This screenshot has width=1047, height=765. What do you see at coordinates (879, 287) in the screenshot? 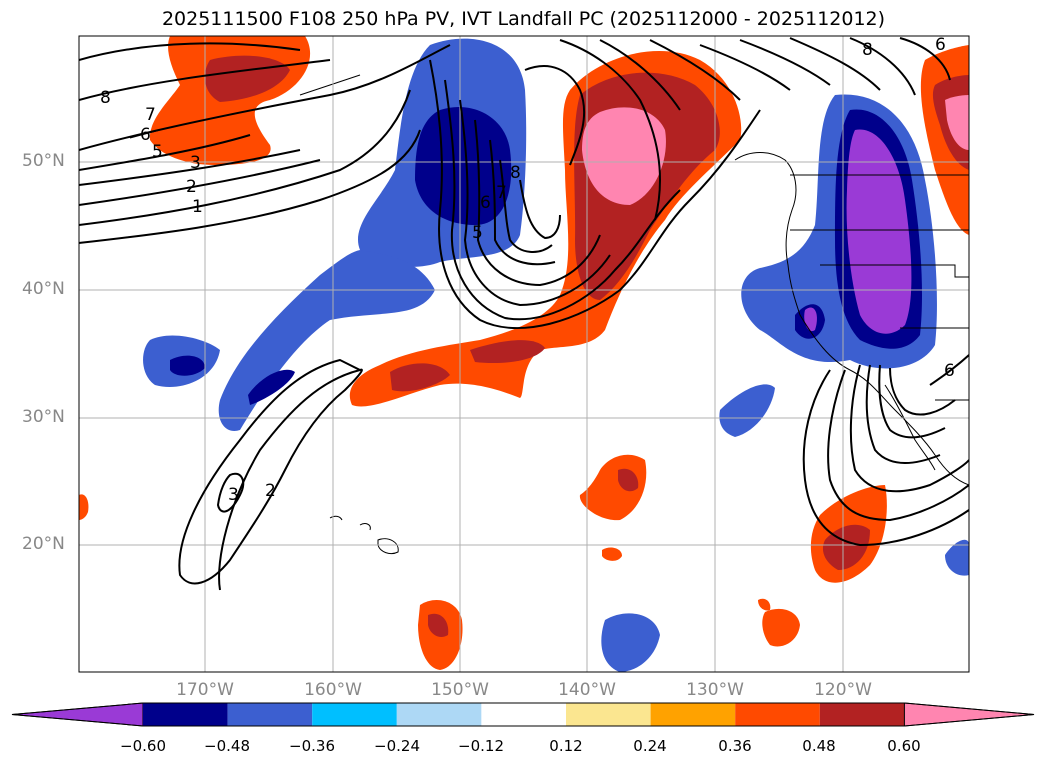
I see `state-borders` at bounding box center [879, 287].